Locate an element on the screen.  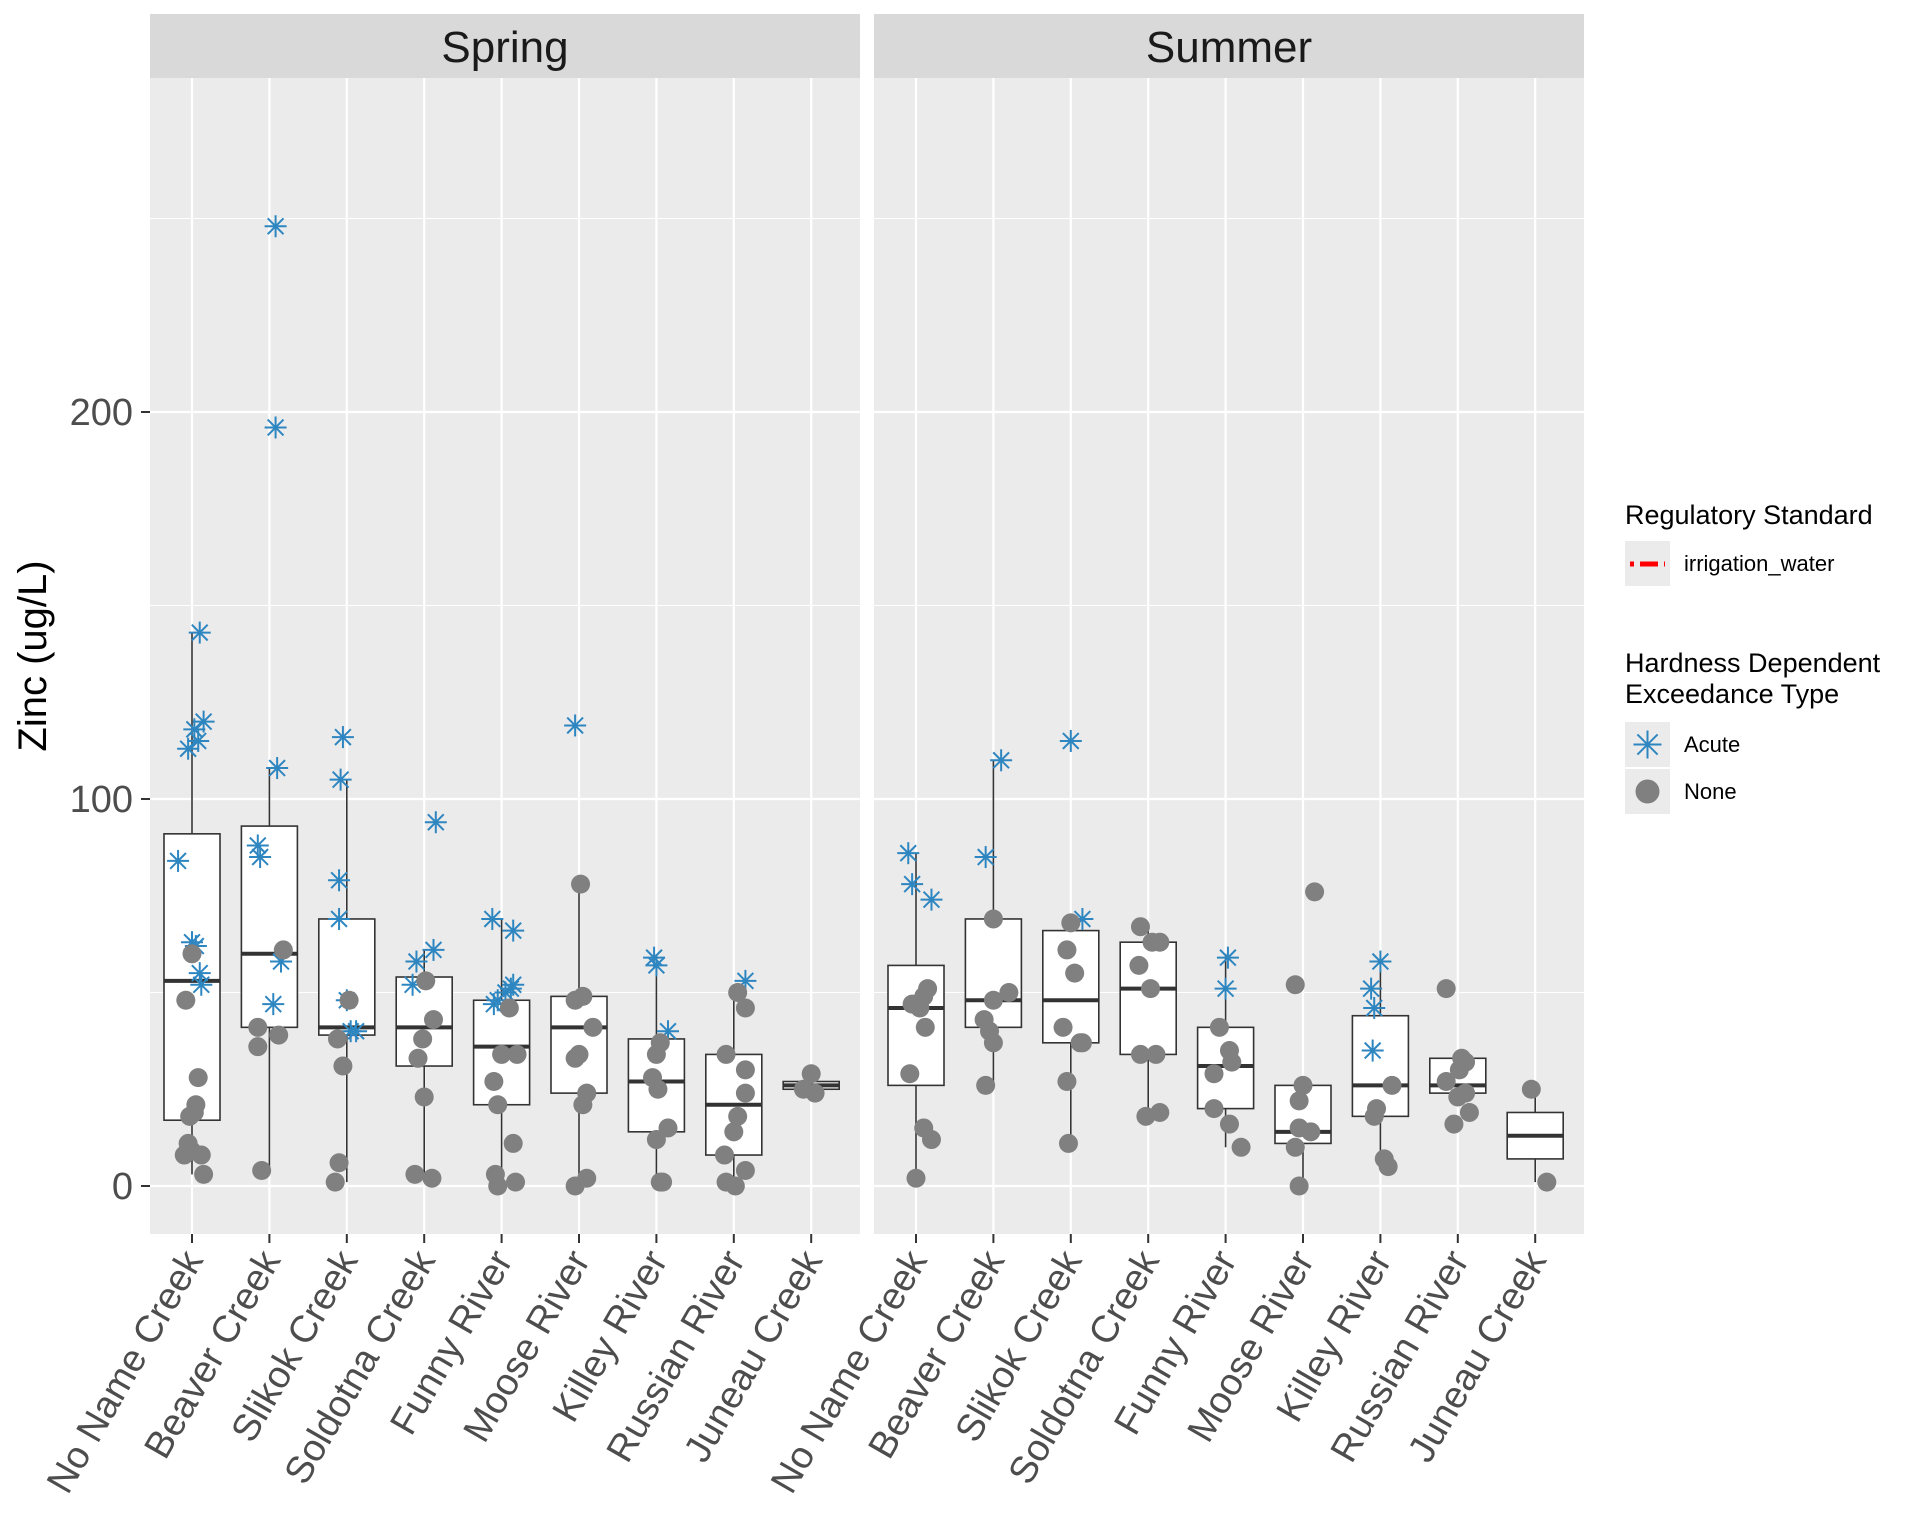
legend-title-hardness-1: Hardness Dependent is located at coordinates (1753, 663).